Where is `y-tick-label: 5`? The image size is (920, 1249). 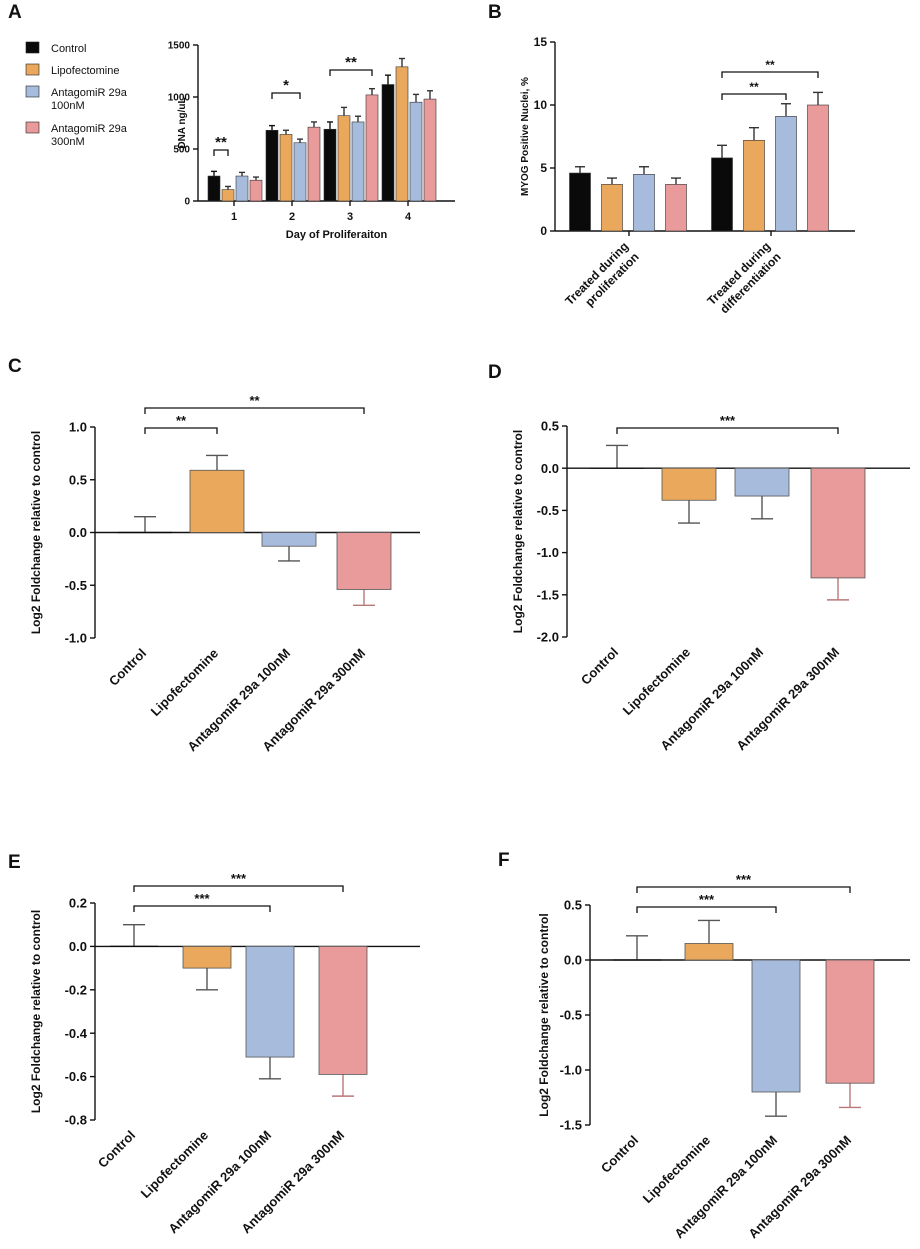
y-tick-label: 5 is located at coordinates (543, 168).